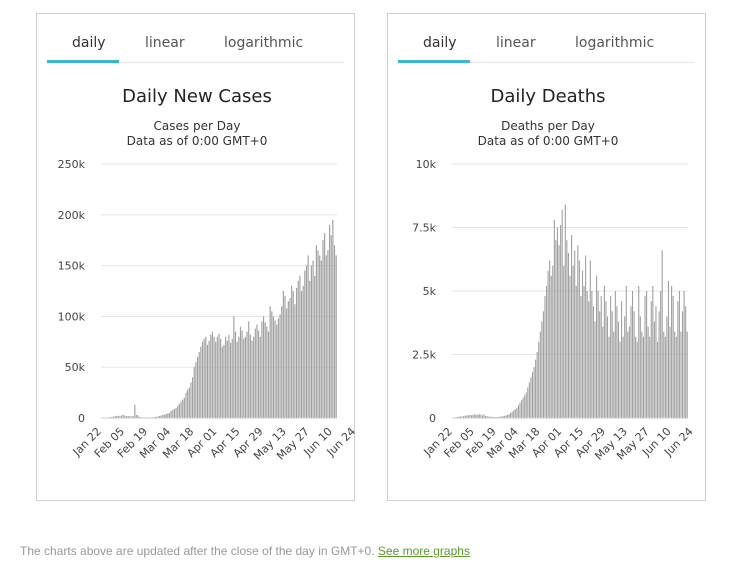  I want to click on chart-subtitle: Data as of 0:00 GMT+0, so click(548, 141).